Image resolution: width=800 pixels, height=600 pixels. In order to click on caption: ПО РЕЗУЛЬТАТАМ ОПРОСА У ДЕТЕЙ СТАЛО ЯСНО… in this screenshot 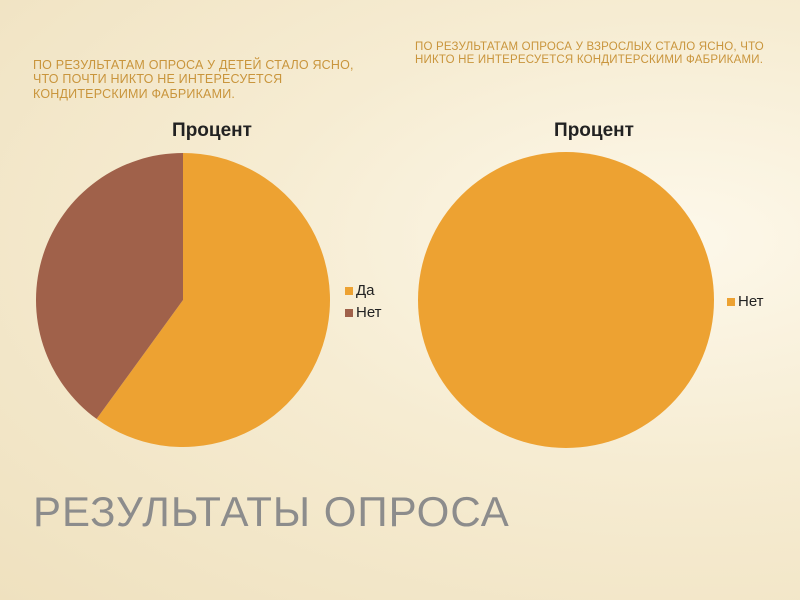, I will do `click(193, 79)`.